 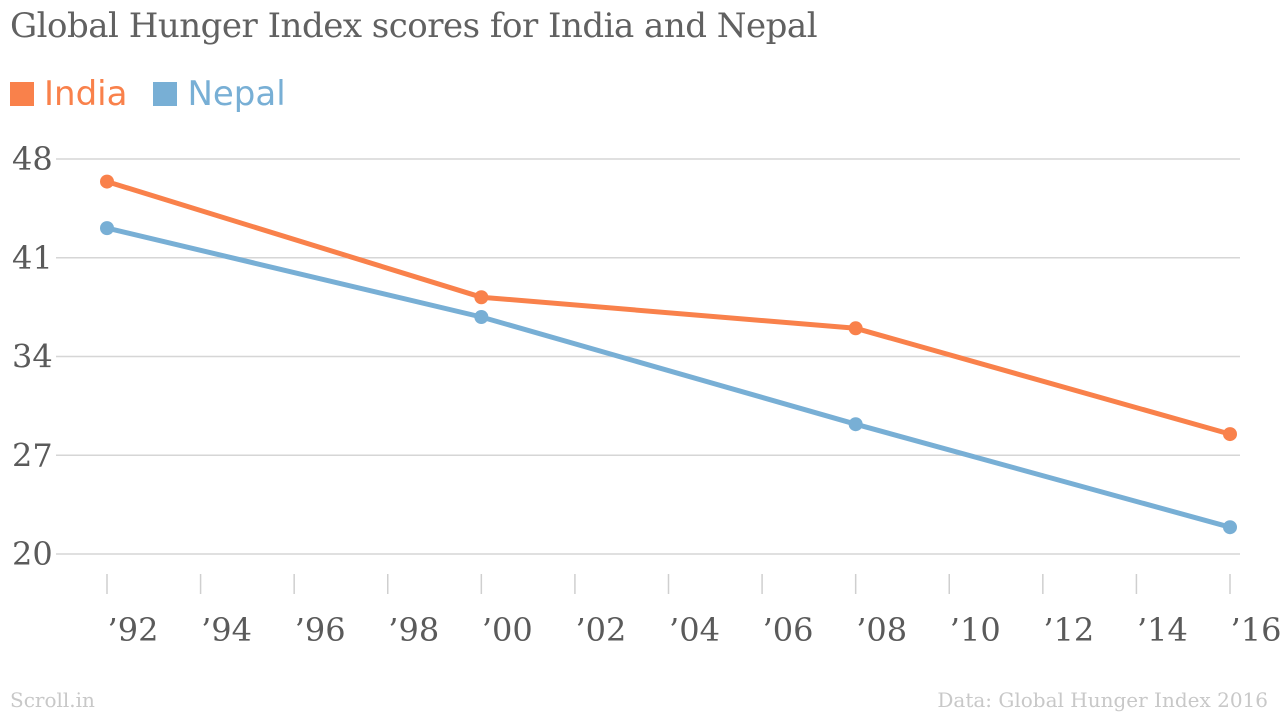 What do you see at coordinates (32, 455) in the screenshot?
I see `y-tick-label: 27` at bounding box center [32, 455].